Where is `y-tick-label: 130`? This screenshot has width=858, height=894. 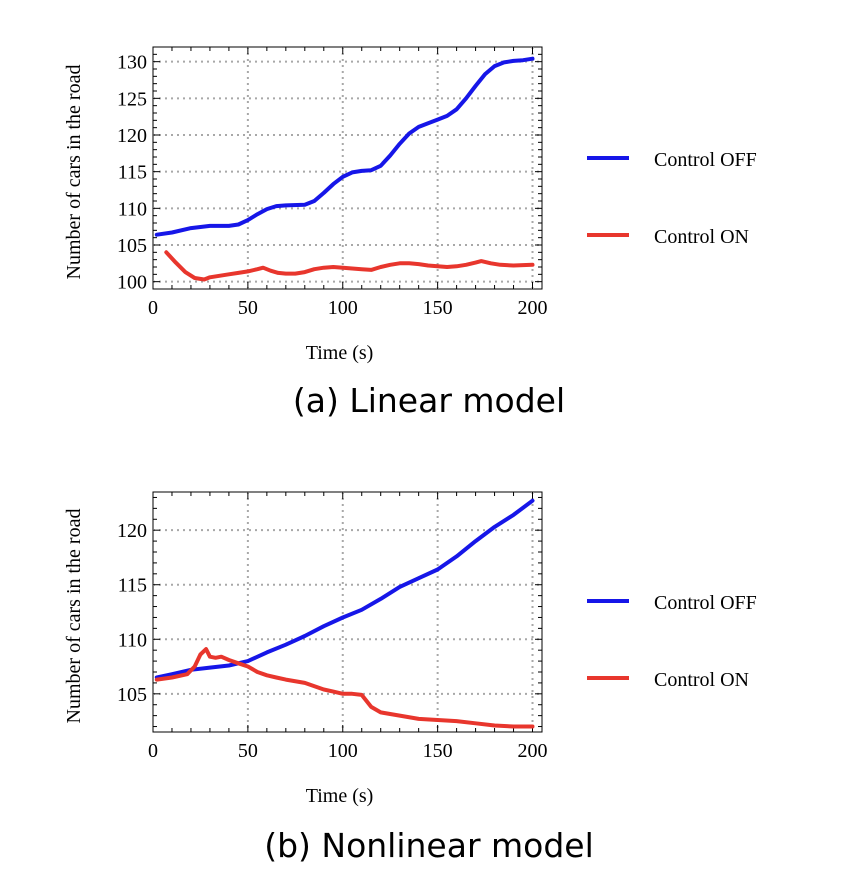
y-tick-label: 130 is located at coordinates (132, 63).